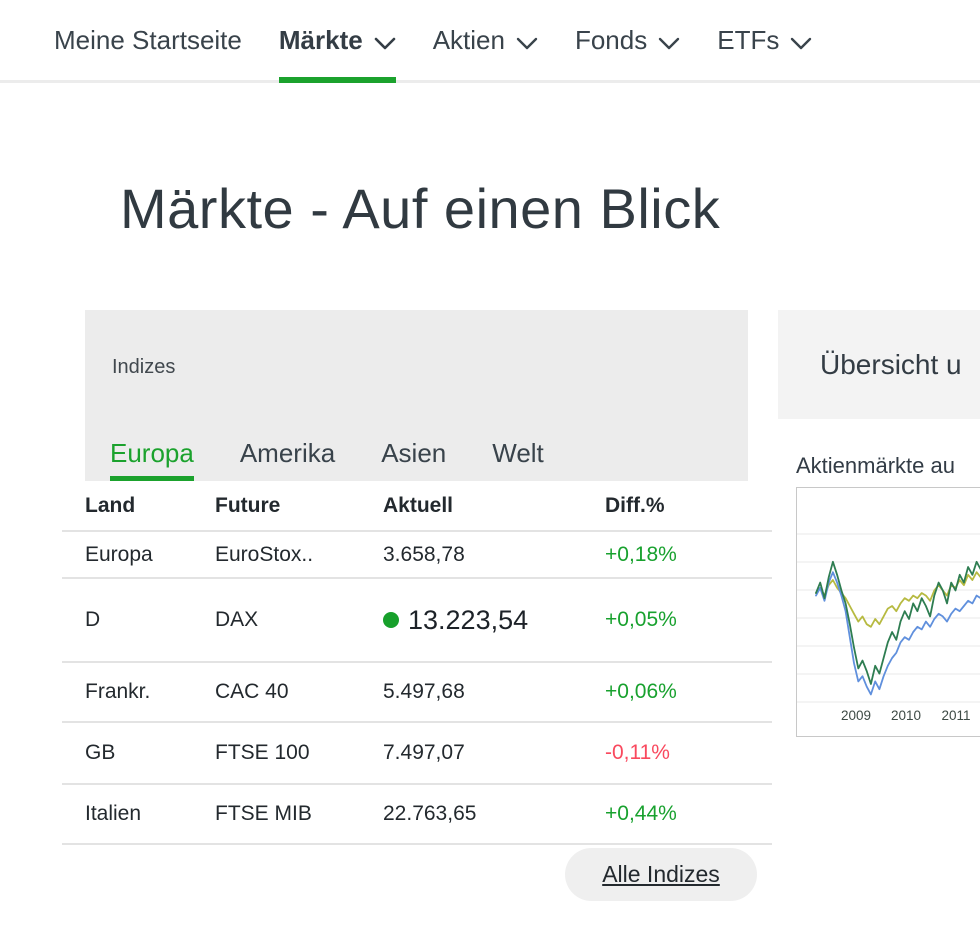 This screenshot has width=980, height=950. Describe the element at coordinates (414, 453) in the screenshot. I see `tab-asien: Asien` at that location.